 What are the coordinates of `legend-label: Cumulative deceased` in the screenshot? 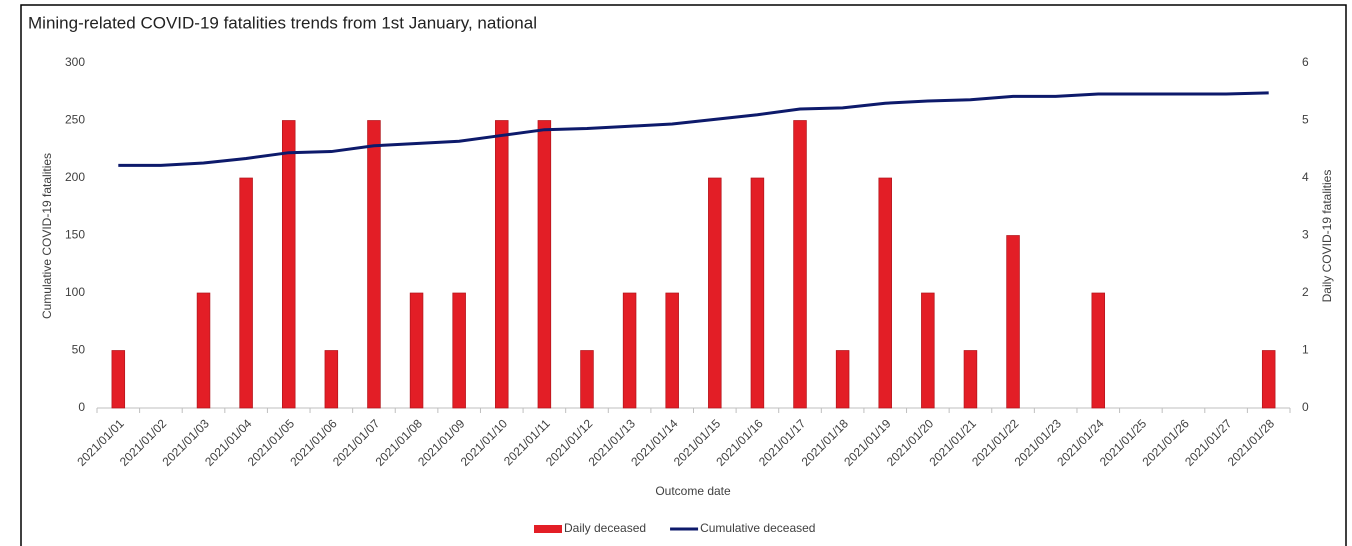 It's located at (757, 528).